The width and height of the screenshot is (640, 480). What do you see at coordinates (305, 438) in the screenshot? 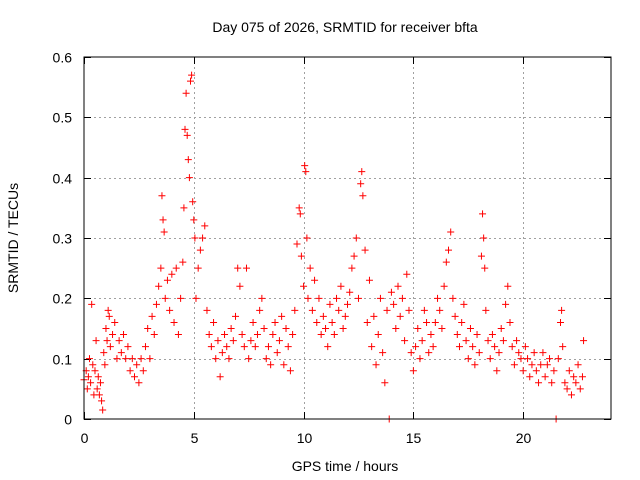
I see `x-tick-label: 10` at bounding box center [305, 438].